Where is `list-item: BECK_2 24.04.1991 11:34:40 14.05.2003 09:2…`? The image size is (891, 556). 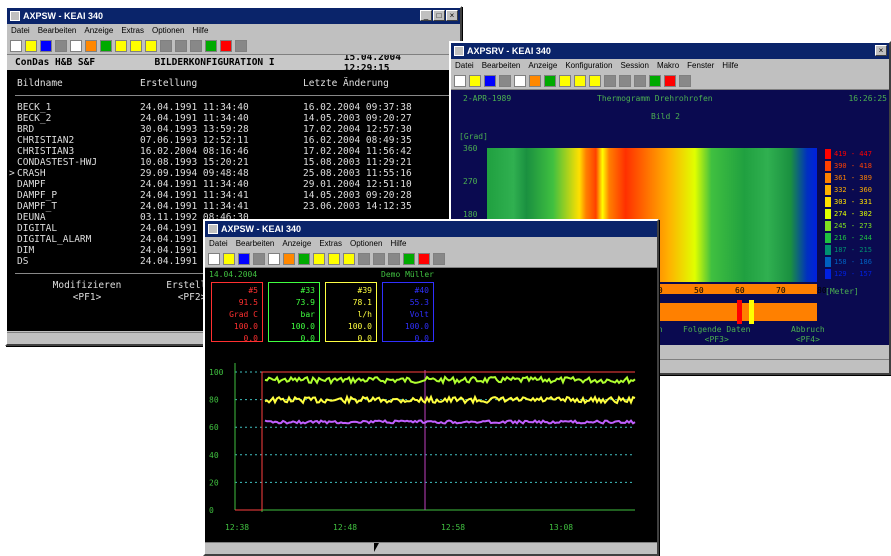 list-item: BECK_2 24.04.1991 11:34:40 14.05.2003 09:2… is located at coordinates (238, 118).